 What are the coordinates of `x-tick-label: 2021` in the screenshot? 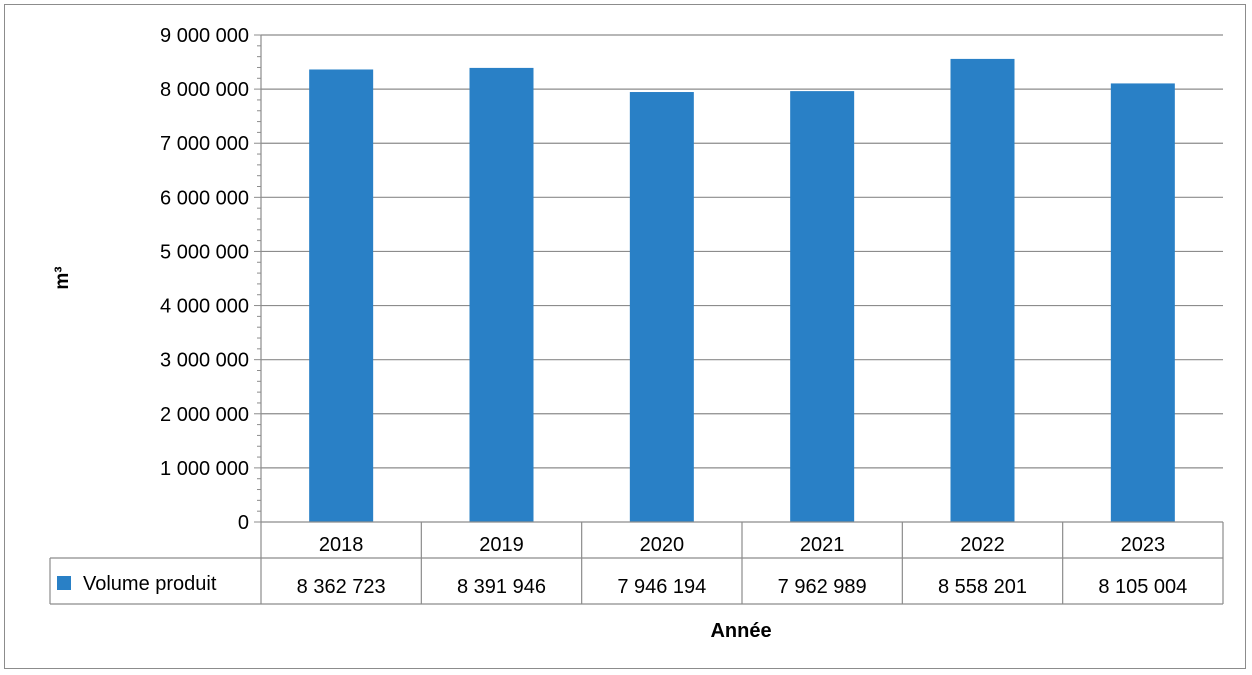 It's located at (822, 545).